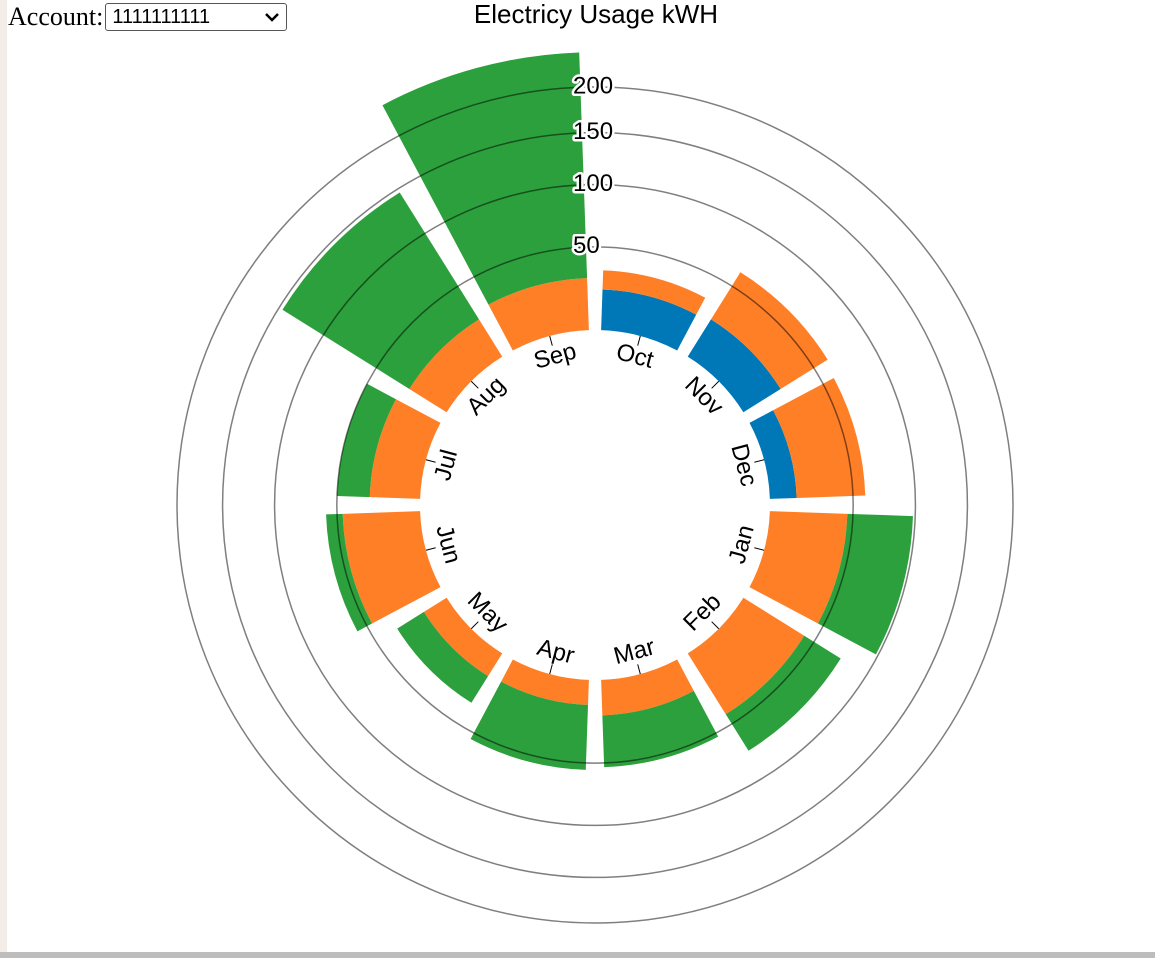 The image size is (1155, 958). I want to click on category-label: Mar, so click(634, 651).